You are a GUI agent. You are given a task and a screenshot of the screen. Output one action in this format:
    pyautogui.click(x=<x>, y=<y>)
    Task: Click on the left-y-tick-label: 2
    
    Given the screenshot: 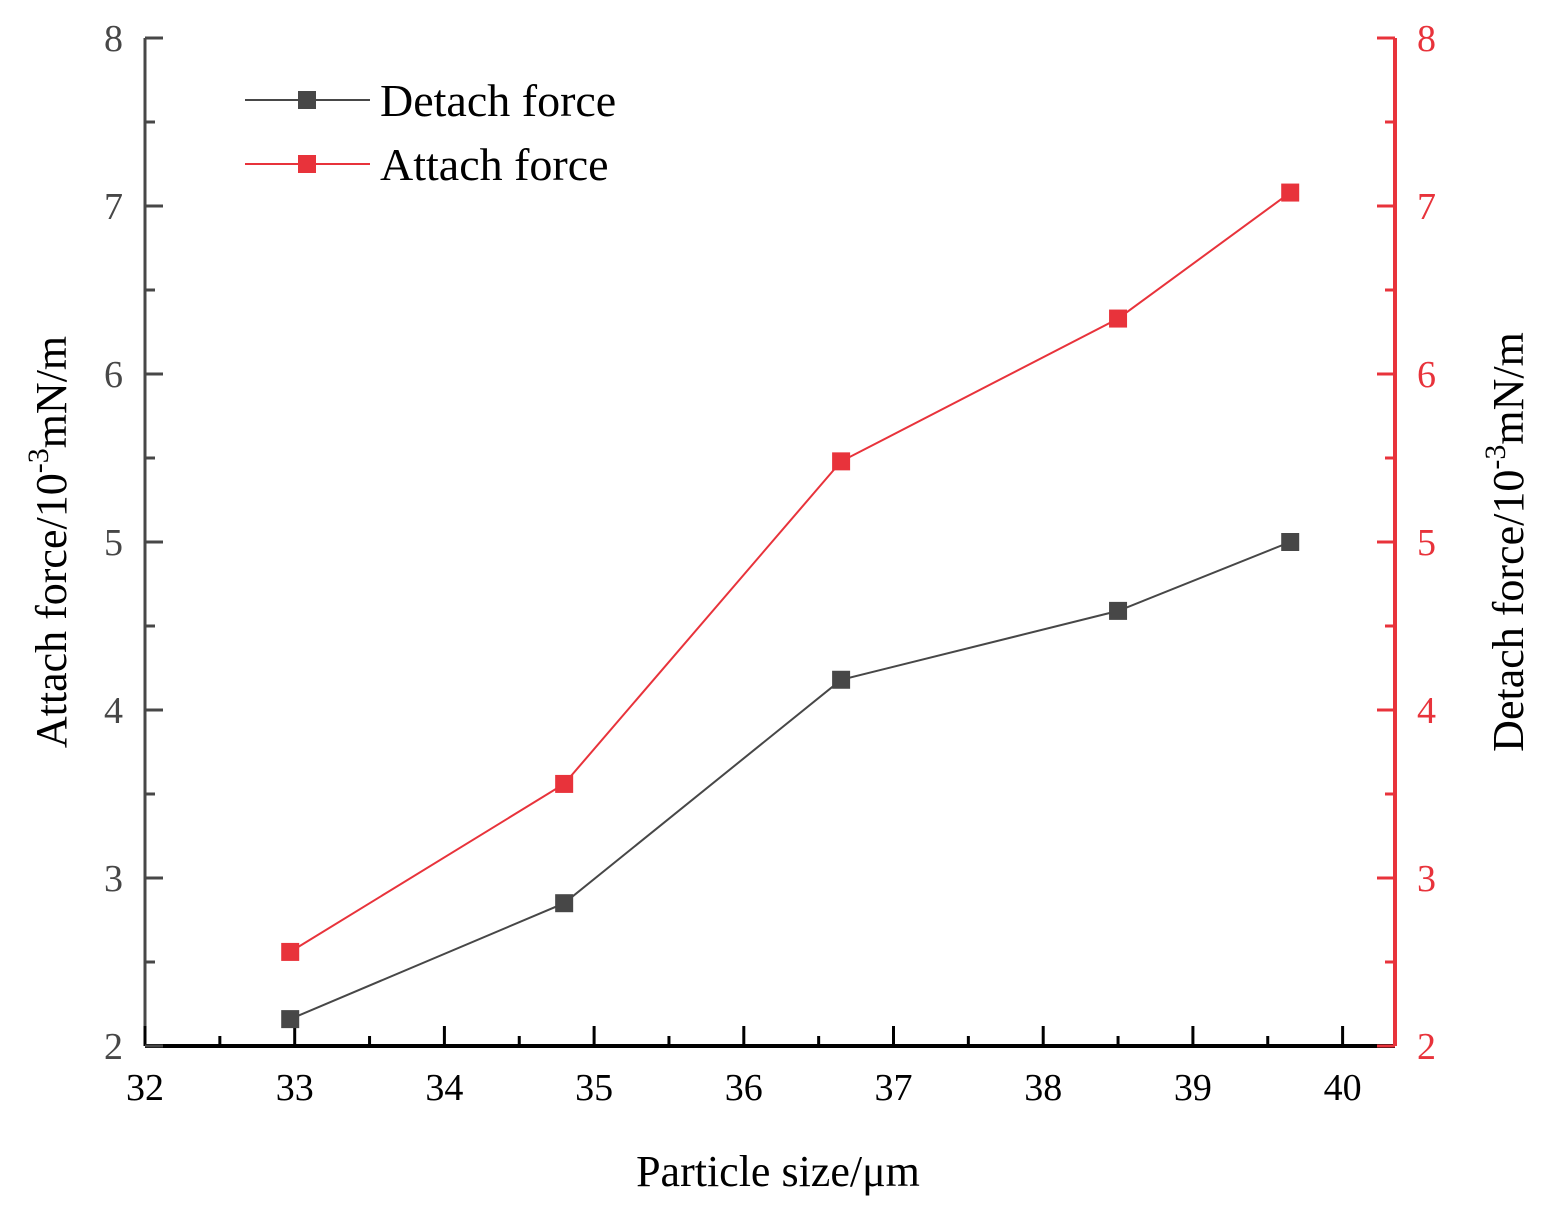 What is the action you would take?
    pyautogui.click(x=113, y=1047)
    